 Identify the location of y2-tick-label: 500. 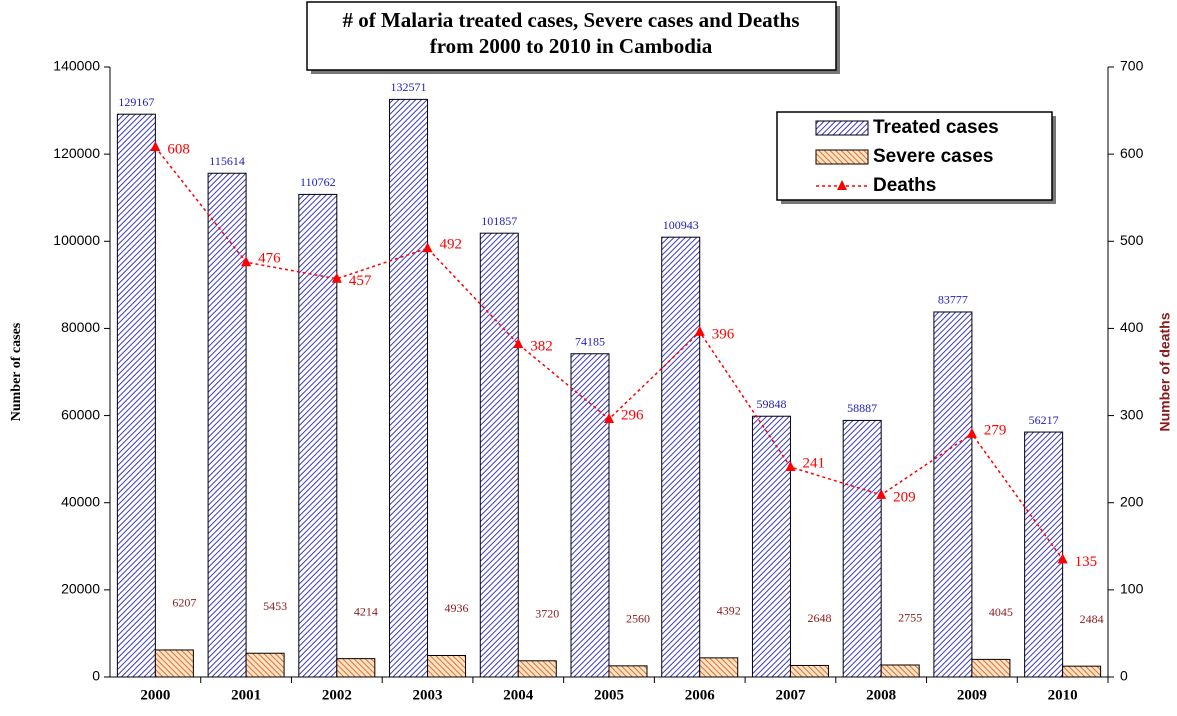
(1132, 240).